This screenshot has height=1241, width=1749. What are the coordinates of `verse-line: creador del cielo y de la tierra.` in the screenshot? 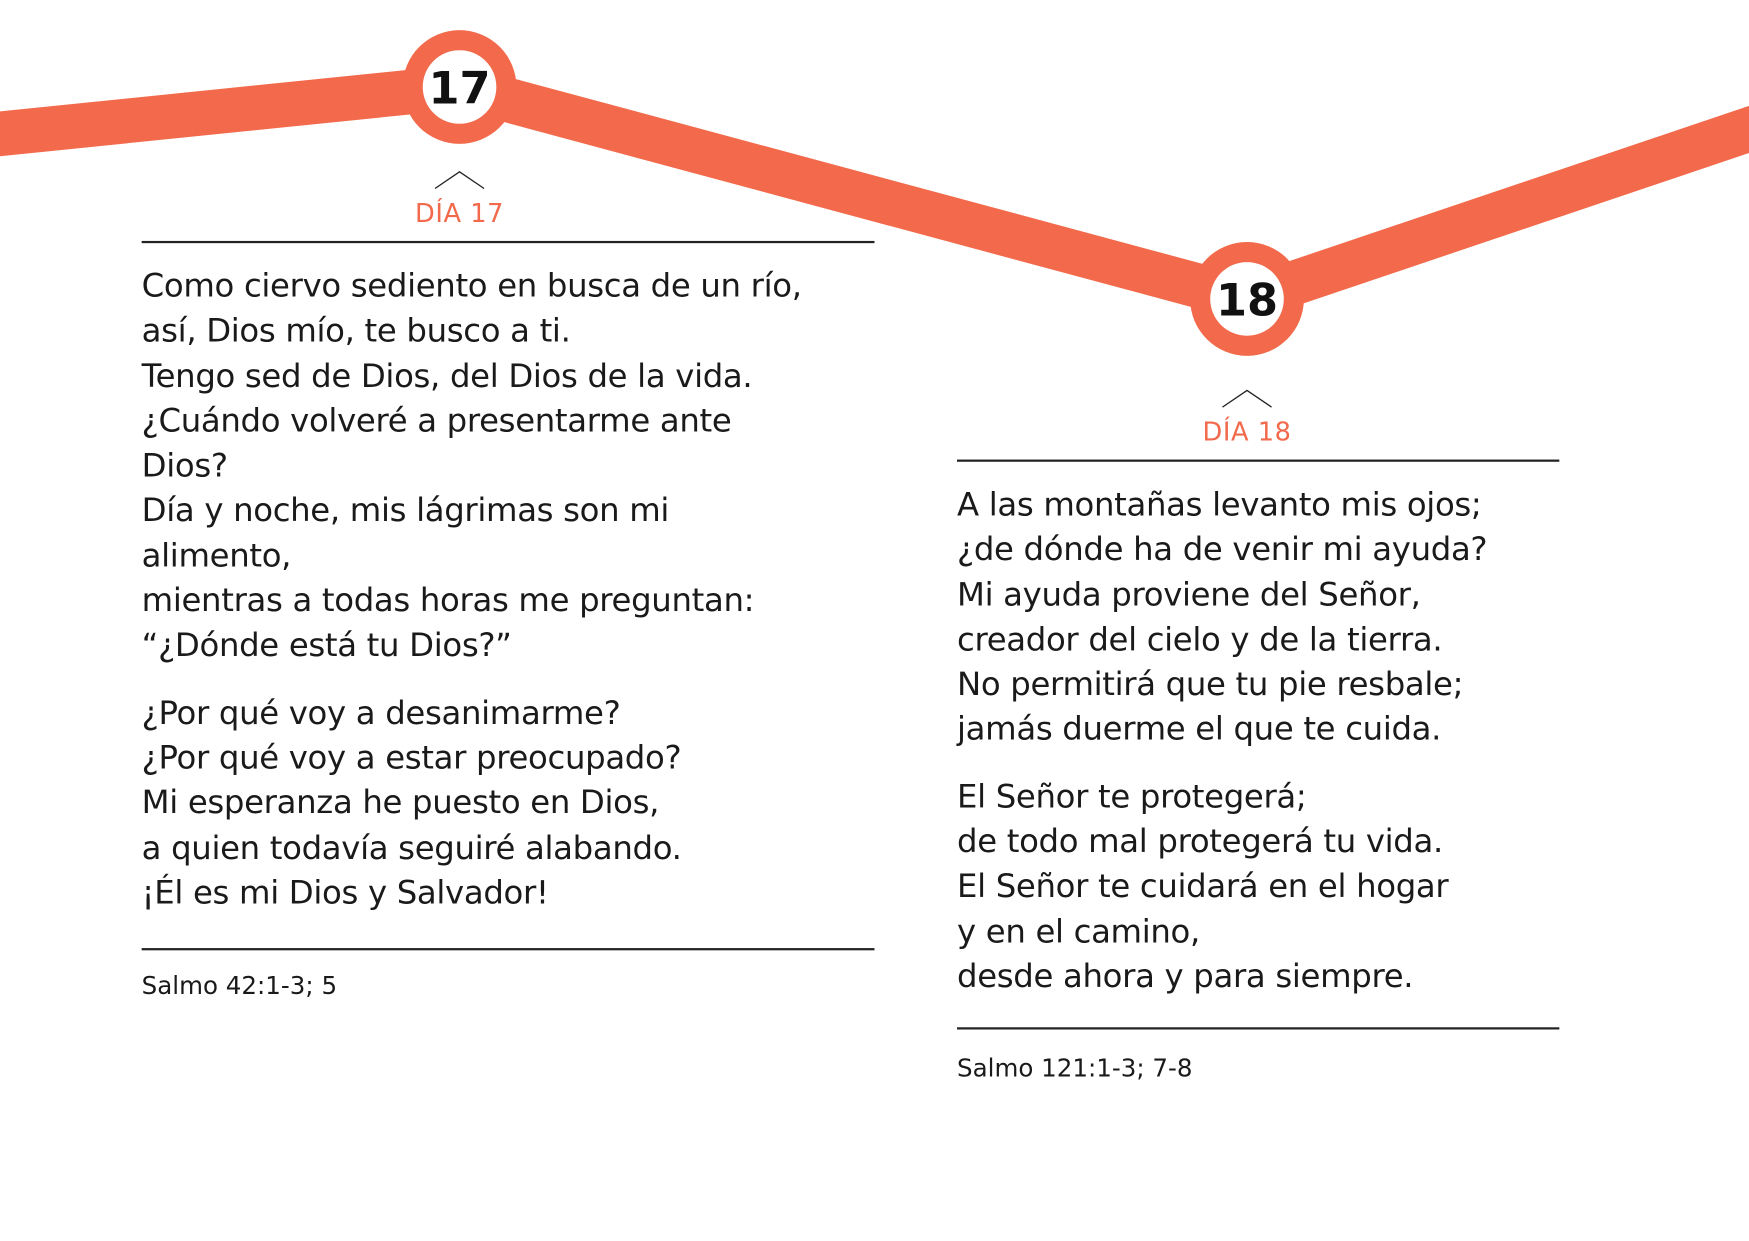 It's located at (1200, 639).